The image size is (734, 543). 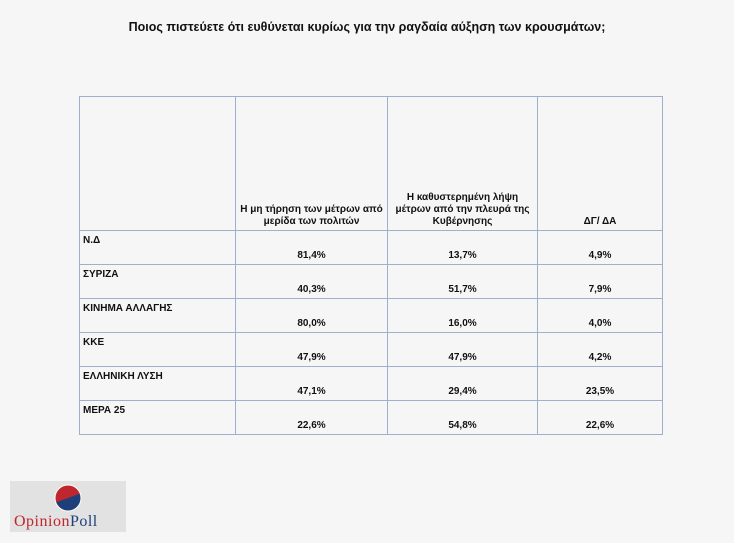 I want to click on table-row: ΕΛΛΗΝΙΚΗ ΛΥΣΗ 47,1% 29,4% 23,5%, so click(x=371, y=383).